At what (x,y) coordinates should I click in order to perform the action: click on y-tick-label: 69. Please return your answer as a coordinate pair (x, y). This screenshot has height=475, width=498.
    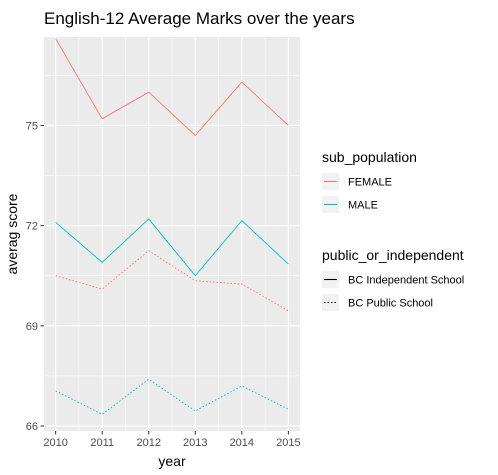
    Looking at the image, I should click on (32, 327).